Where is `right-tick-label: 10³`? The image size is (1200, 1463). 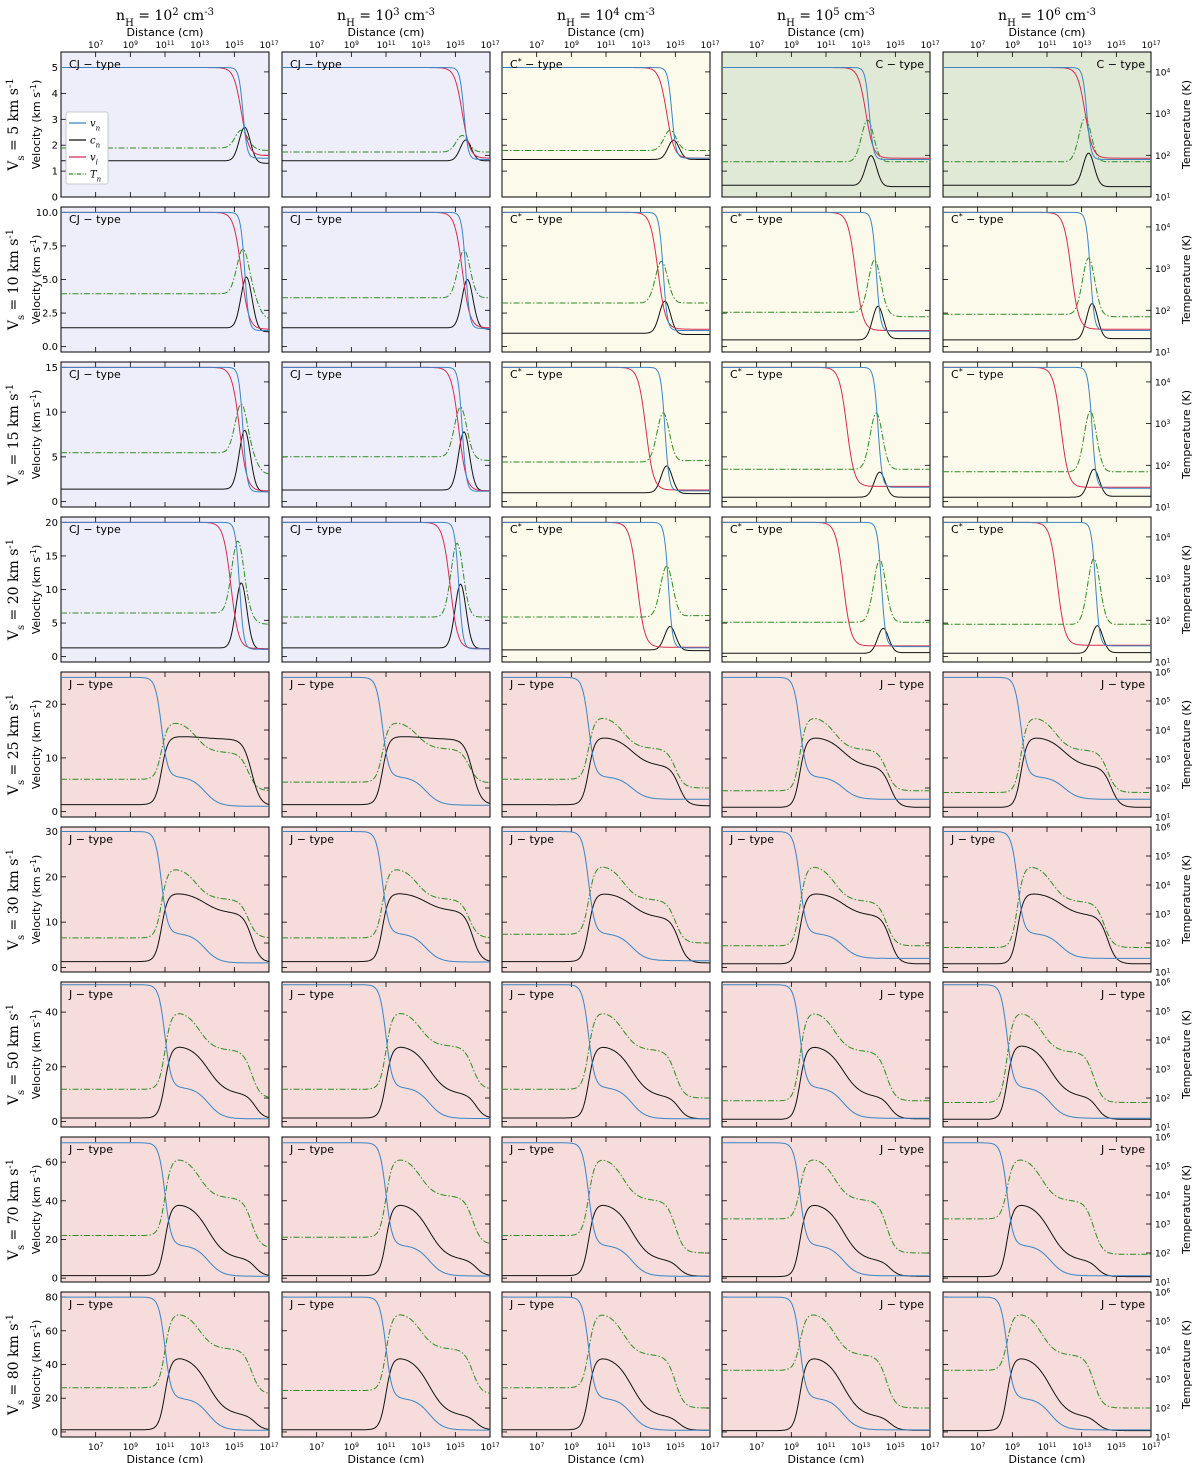
right-tick-label: 10³ is located at coordinates (1162, 425).